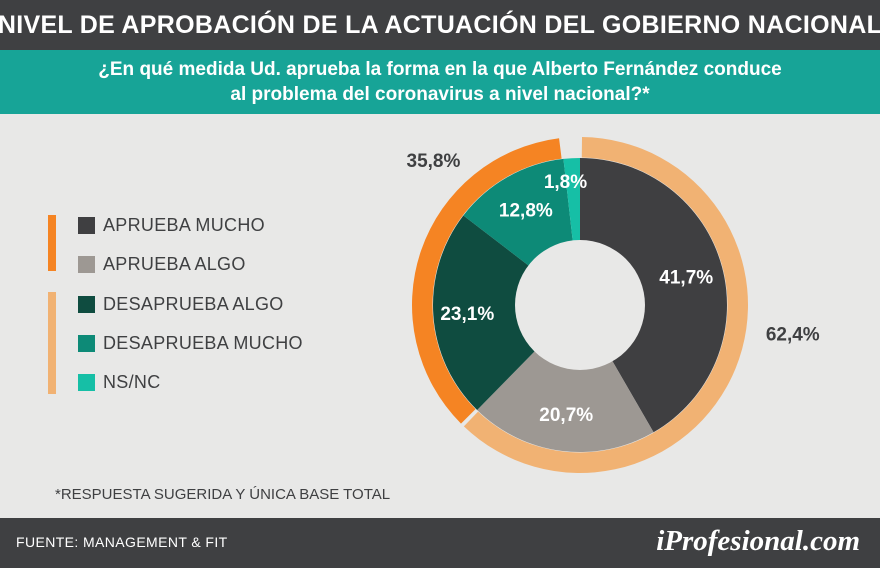 This screenshot has height=568, width=880. I want to click on slice-ns-nc, so click(571, 202).